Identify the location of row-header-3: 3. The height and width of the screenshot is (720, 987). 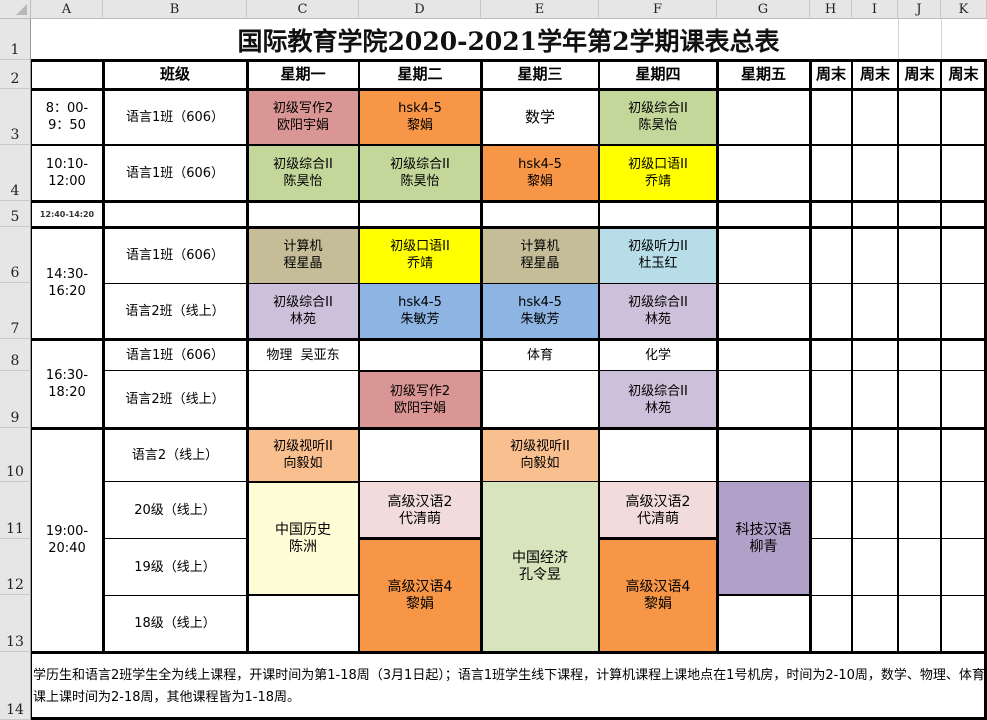
(15, 117).